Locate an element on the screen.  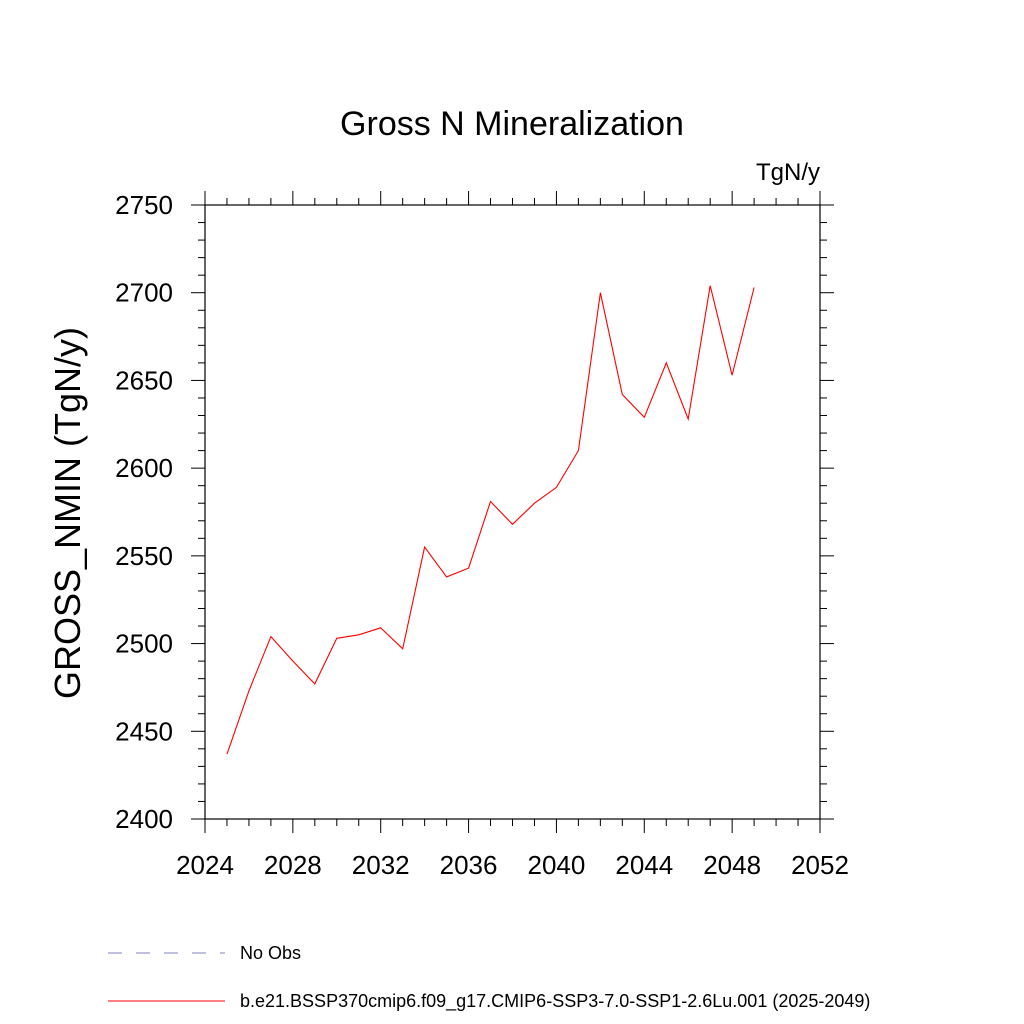
units-label: TgN/y is located at coordinates (788, 172).